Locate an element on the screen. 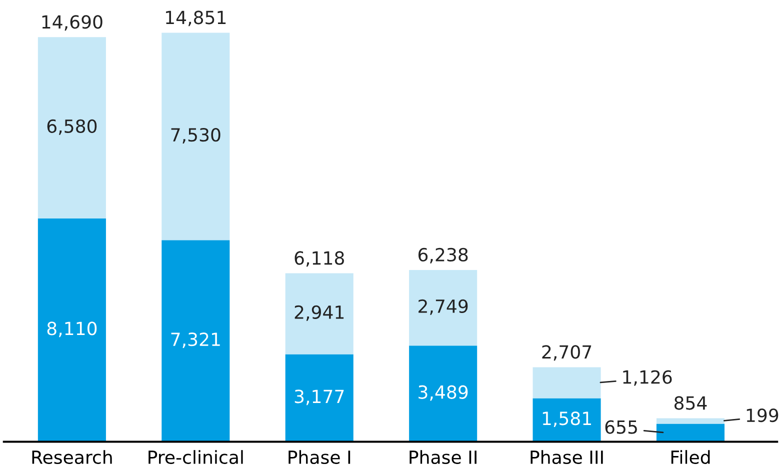 The image size is (781, 475). total-label: 854 is located at coordinates (690, 403).